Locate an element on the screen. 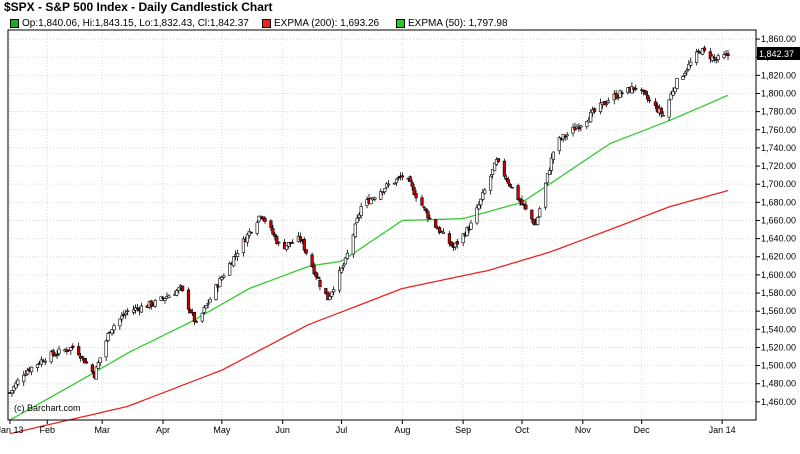  last-price-tag: 1,842.37 is located at coordinates (778, 53).